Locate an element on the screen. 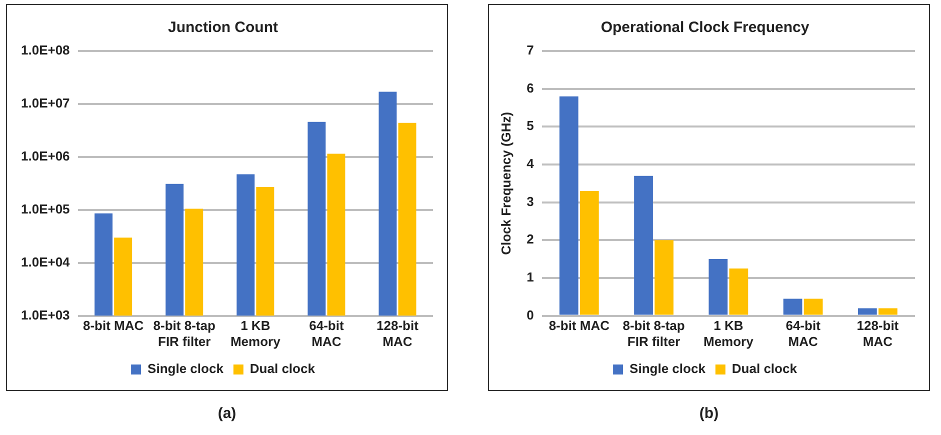 This screenshot has height=435, width=941. y-tick-label: 2 is located at coordinates (530, 239).